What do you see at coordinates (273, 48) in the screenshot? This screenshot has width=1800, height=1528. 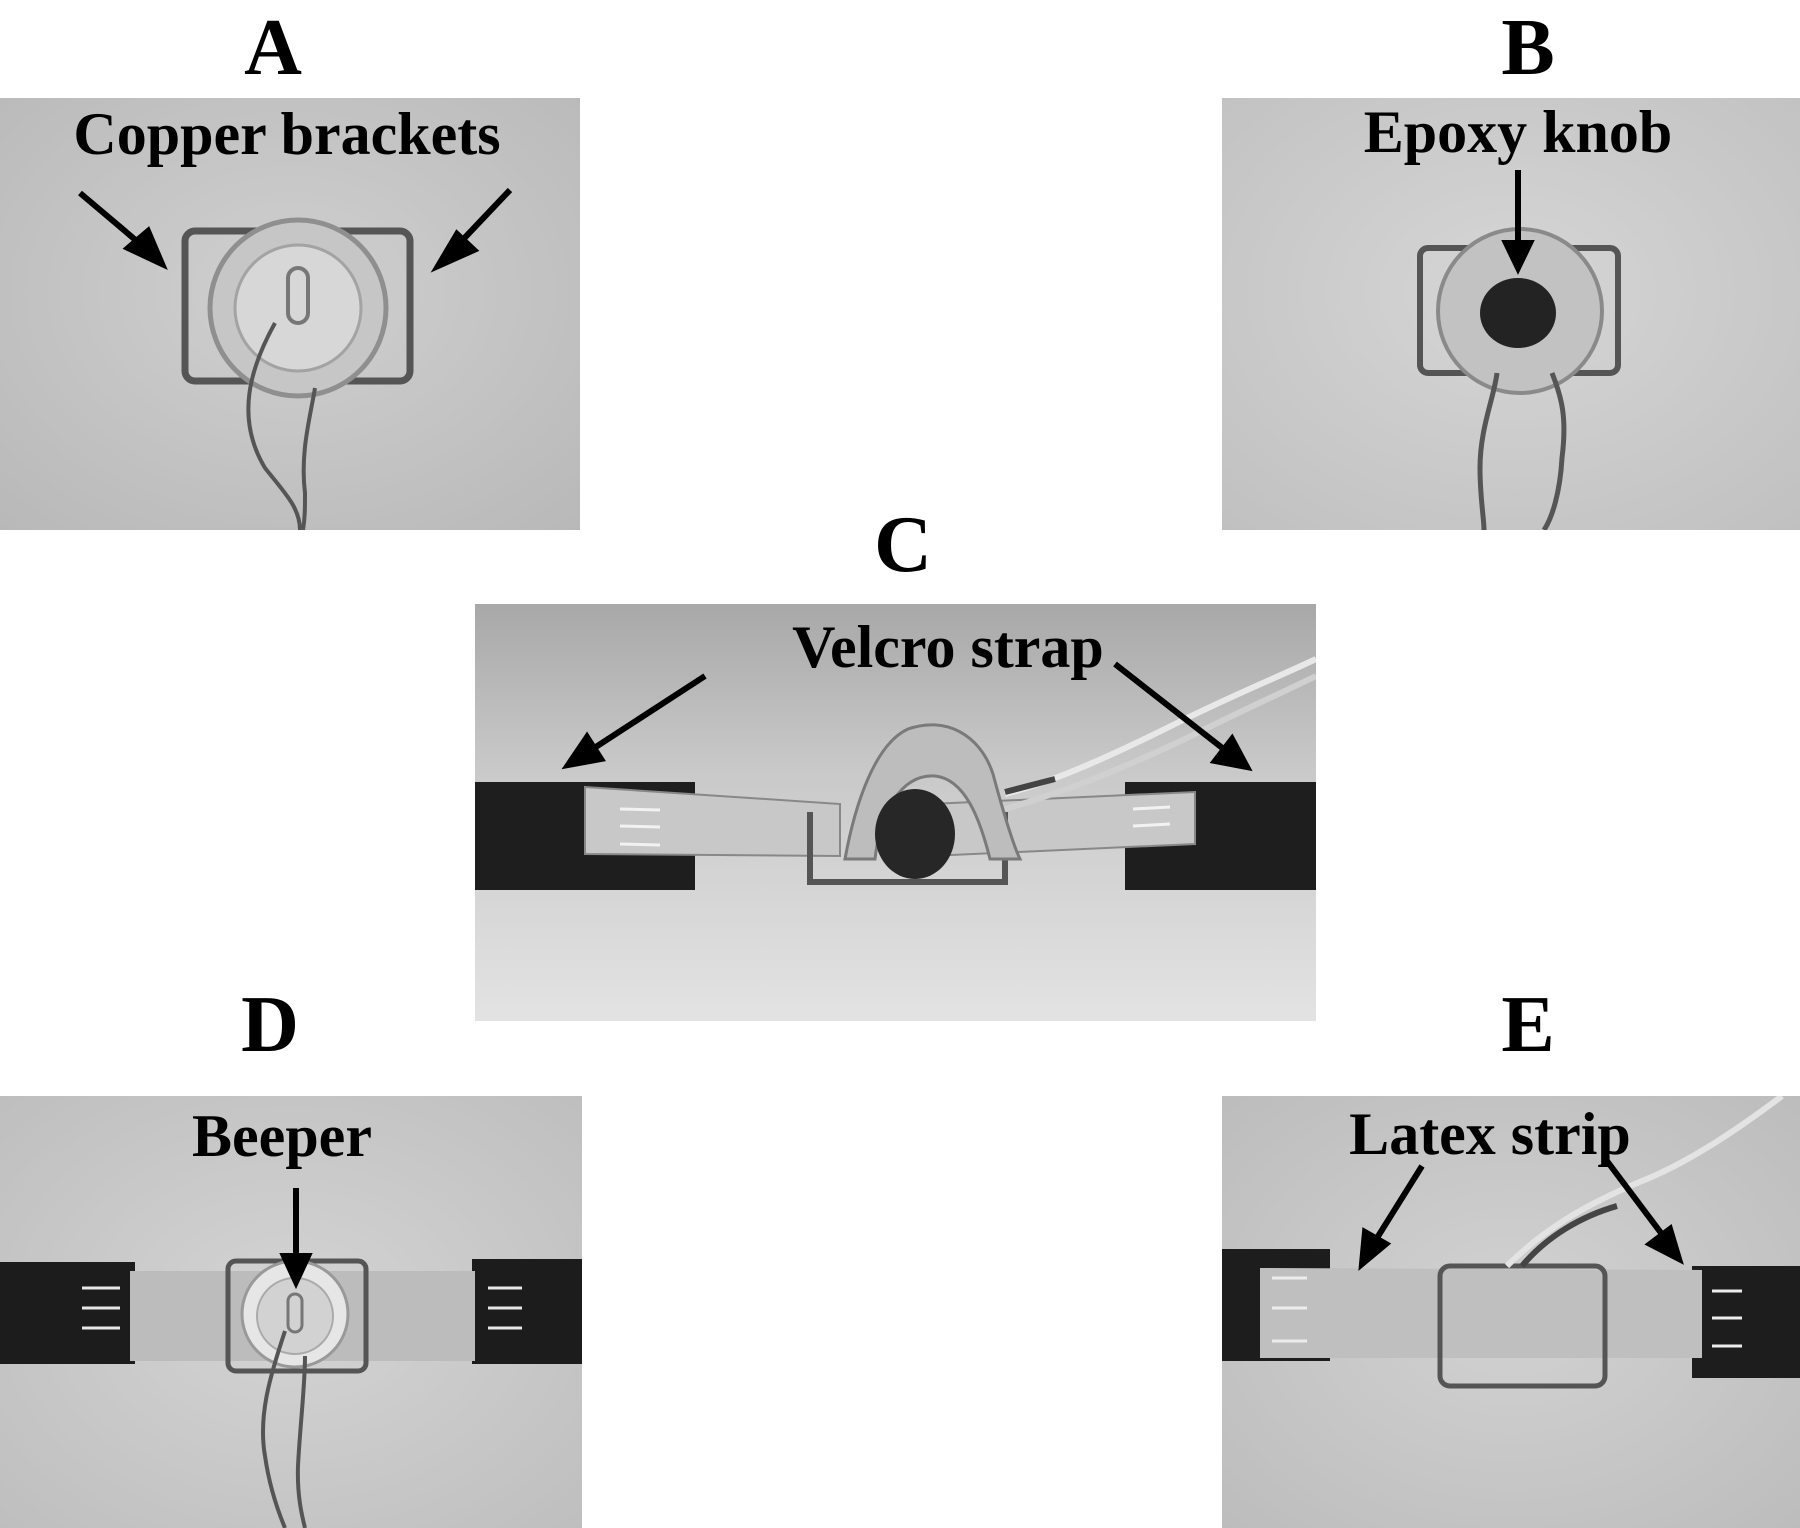 I see `panel-letter-a: A` at bounding box center [273, 48].